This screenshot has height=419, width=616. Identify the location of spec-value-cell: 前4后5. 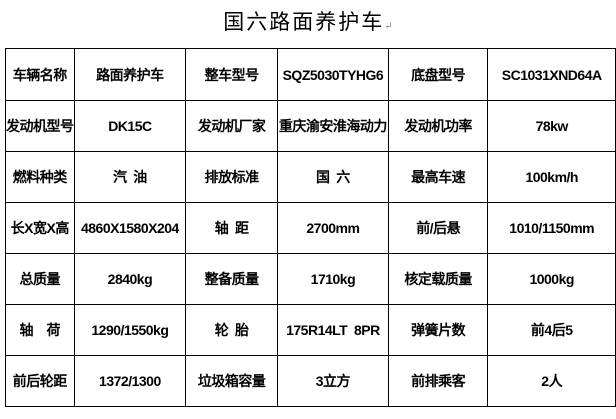
(551, 330).